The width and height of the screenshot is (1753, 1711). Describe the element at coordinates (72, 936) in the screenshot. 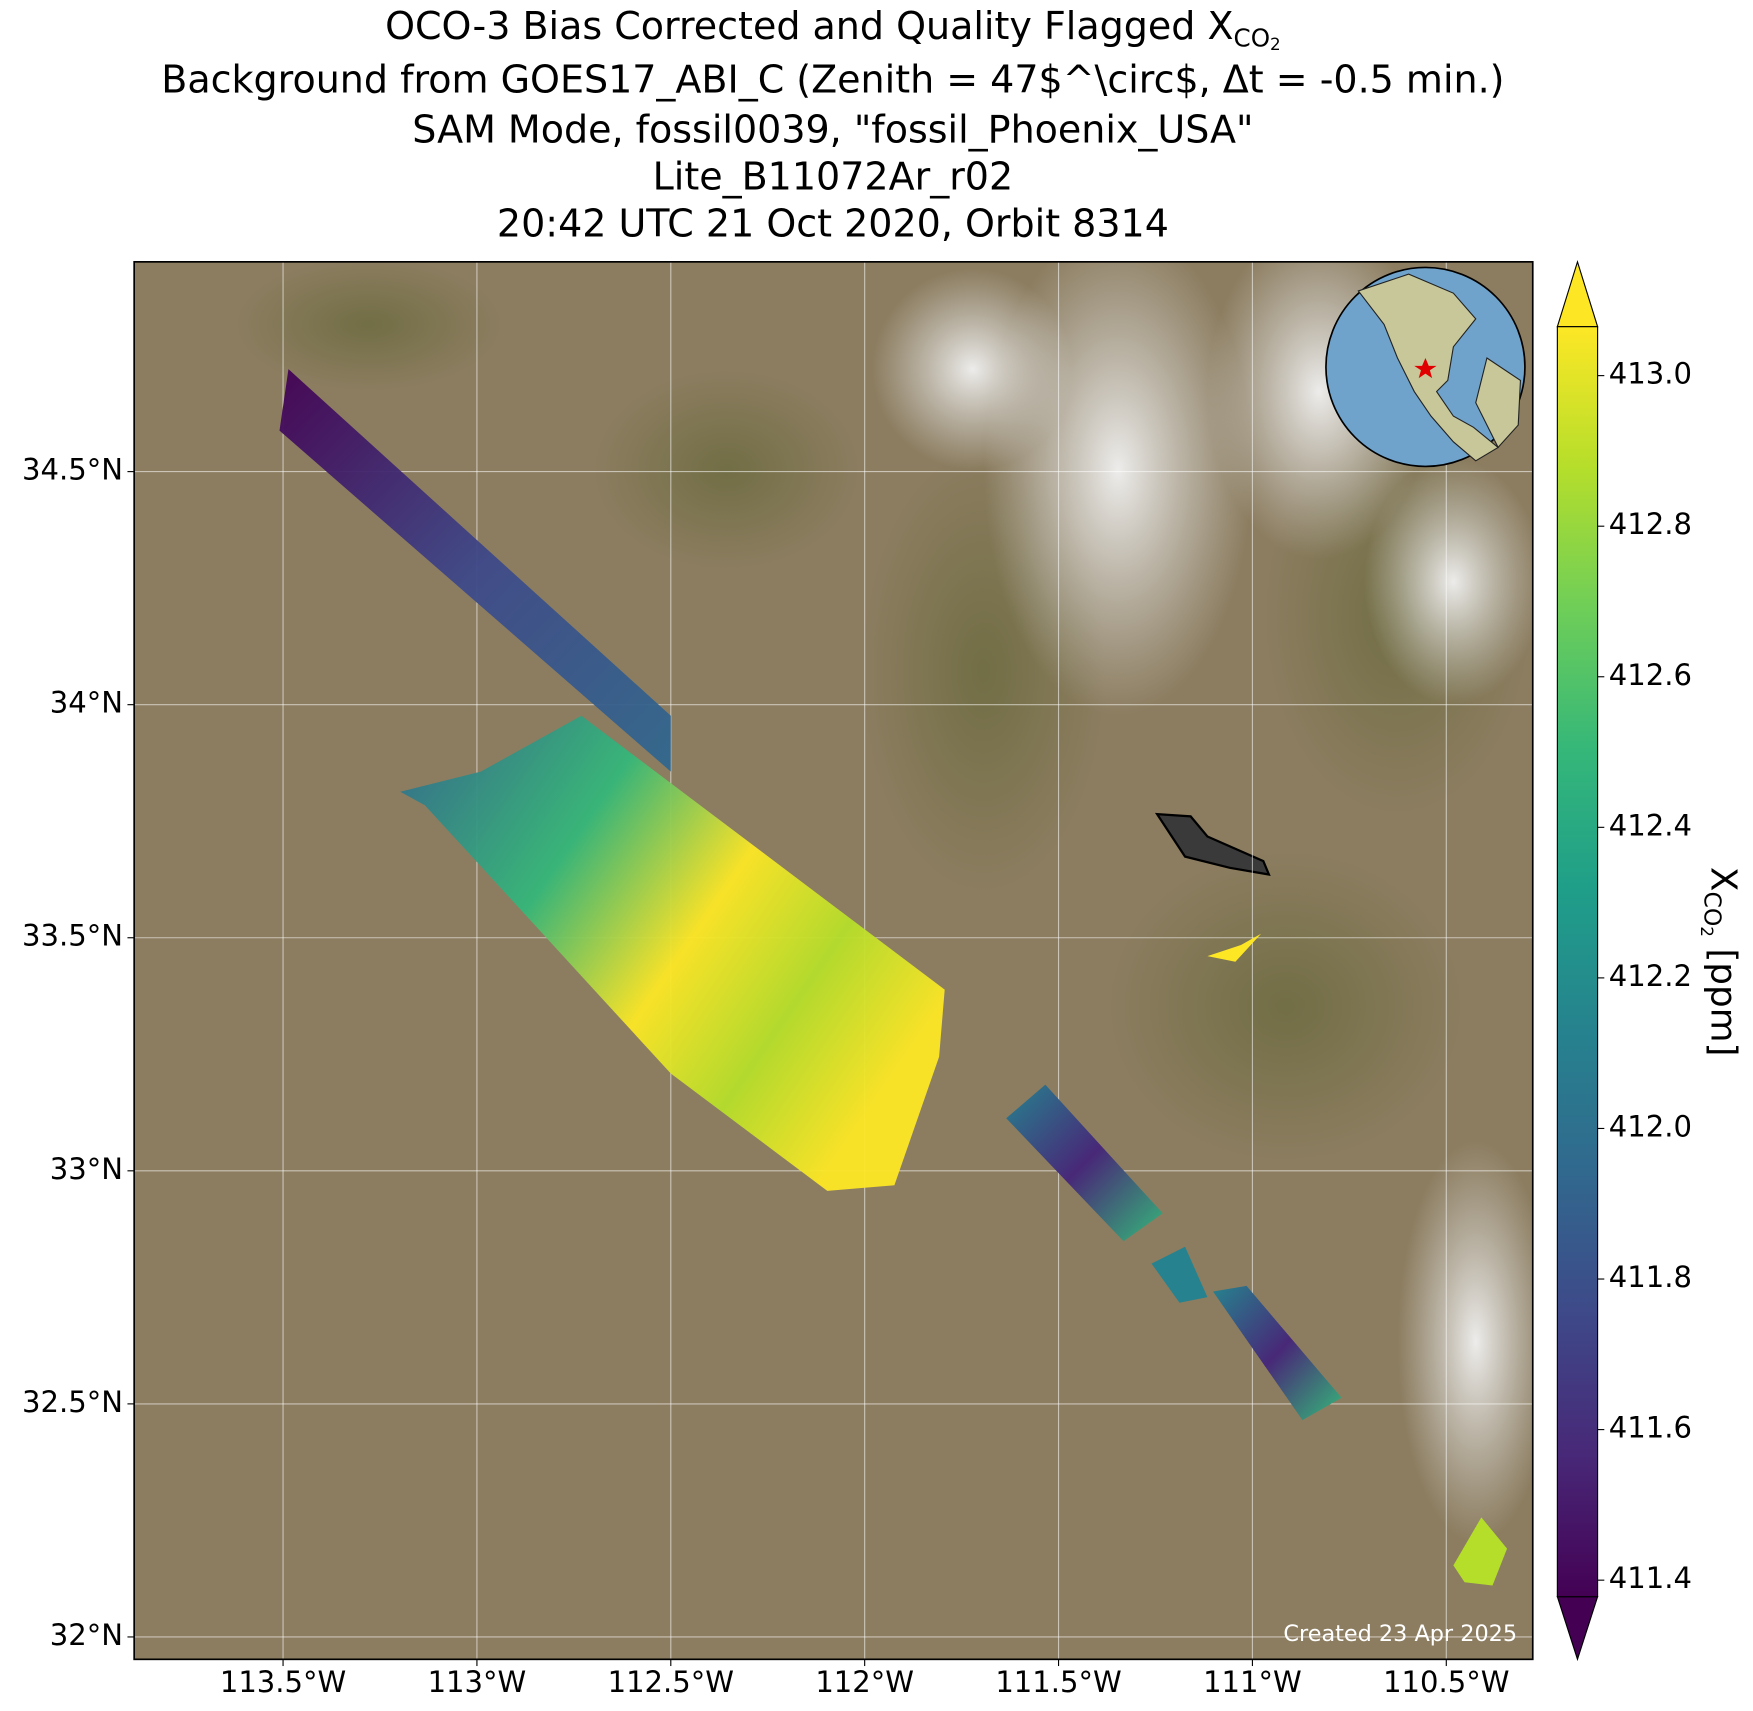

I see `y-tick-label: 33.5°N` at that location.